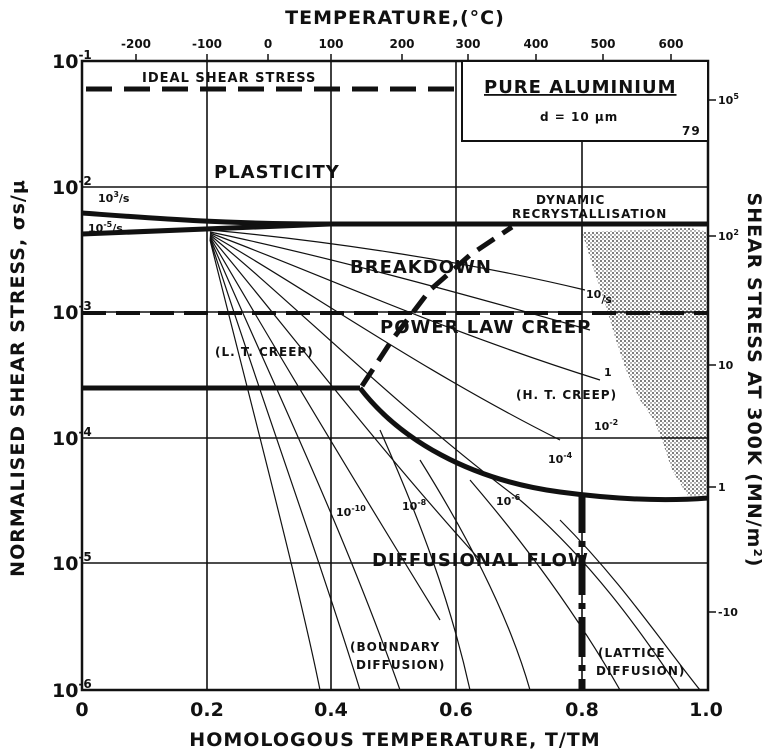 The width and height of the screenshot is (769, 756). Describe the element at coordinates (436, 306) in the screenshot. I see `recrystallisation-boundary` at that location.